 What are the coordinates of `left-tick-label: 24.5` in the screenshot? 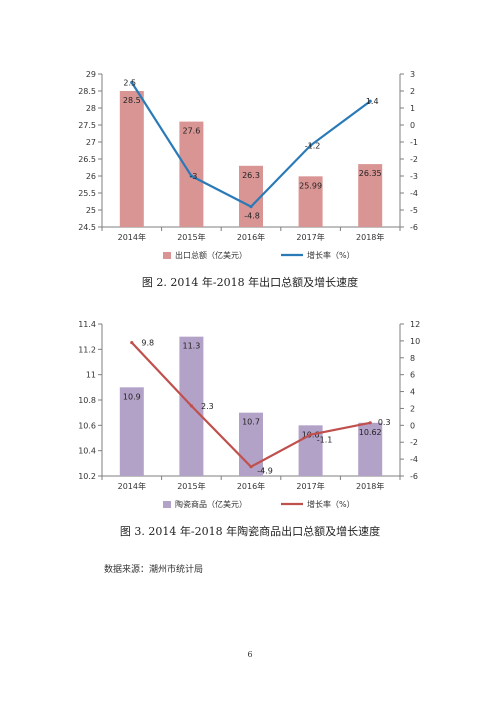 It's located at (87, 227).